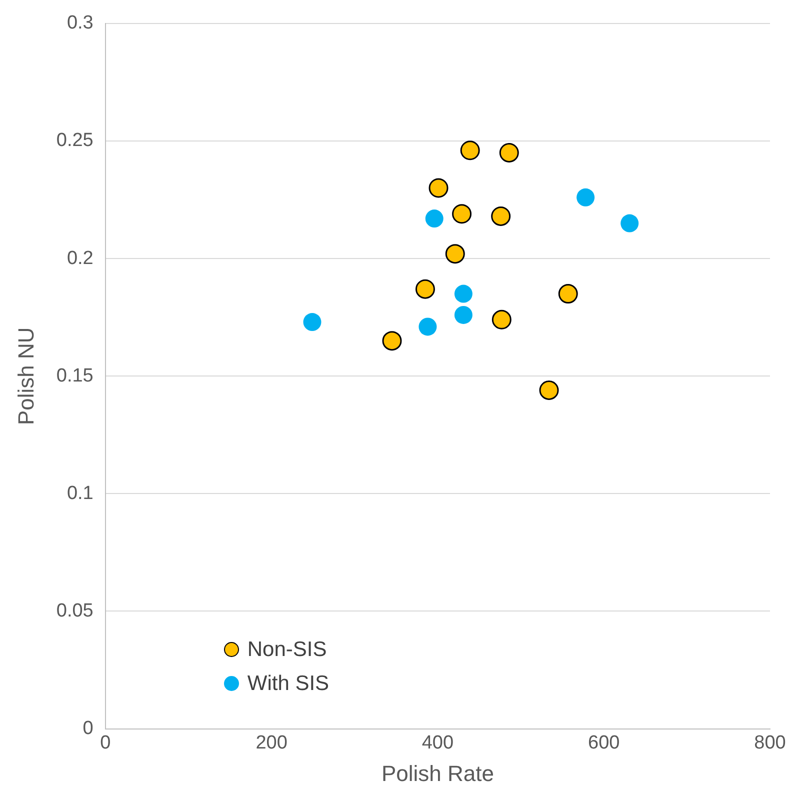 This screenshot has height=798, width=792. What do you see at coordinates (438, 743) in the screenshot?
I see `x-tick-label: 400` at bounding box center [438, 743].